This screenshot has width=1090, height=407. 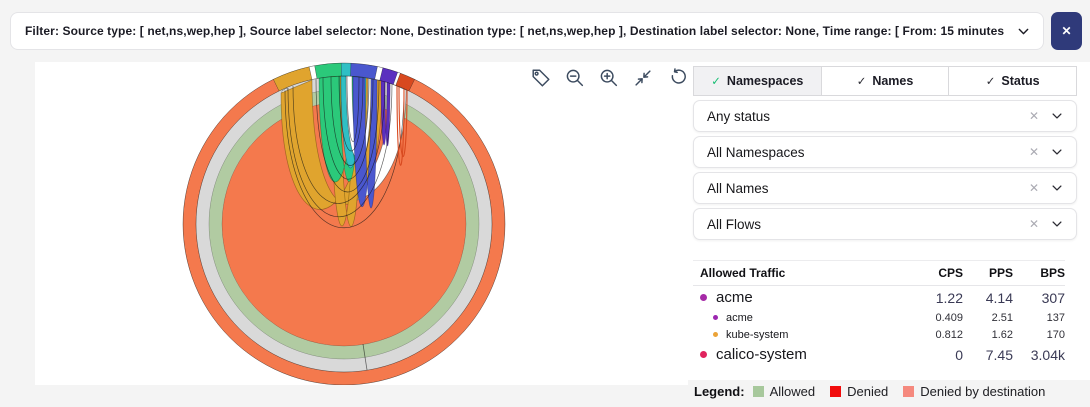 I want to click on reset-view-icon, so click(x=676, y=77).